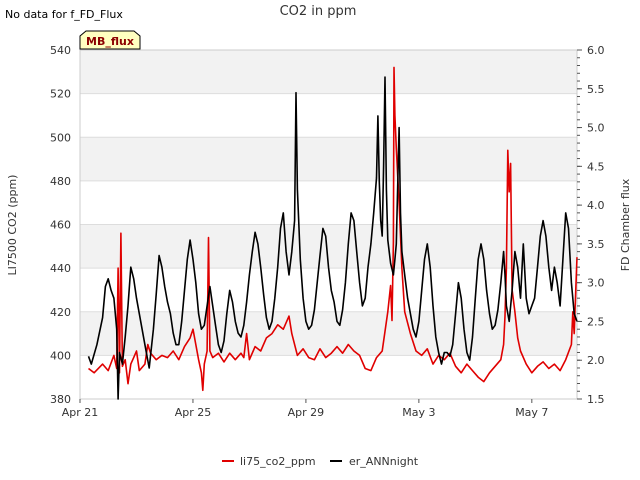  I want to click on mb-flux-badge: MB_flux, so click(110, 40).